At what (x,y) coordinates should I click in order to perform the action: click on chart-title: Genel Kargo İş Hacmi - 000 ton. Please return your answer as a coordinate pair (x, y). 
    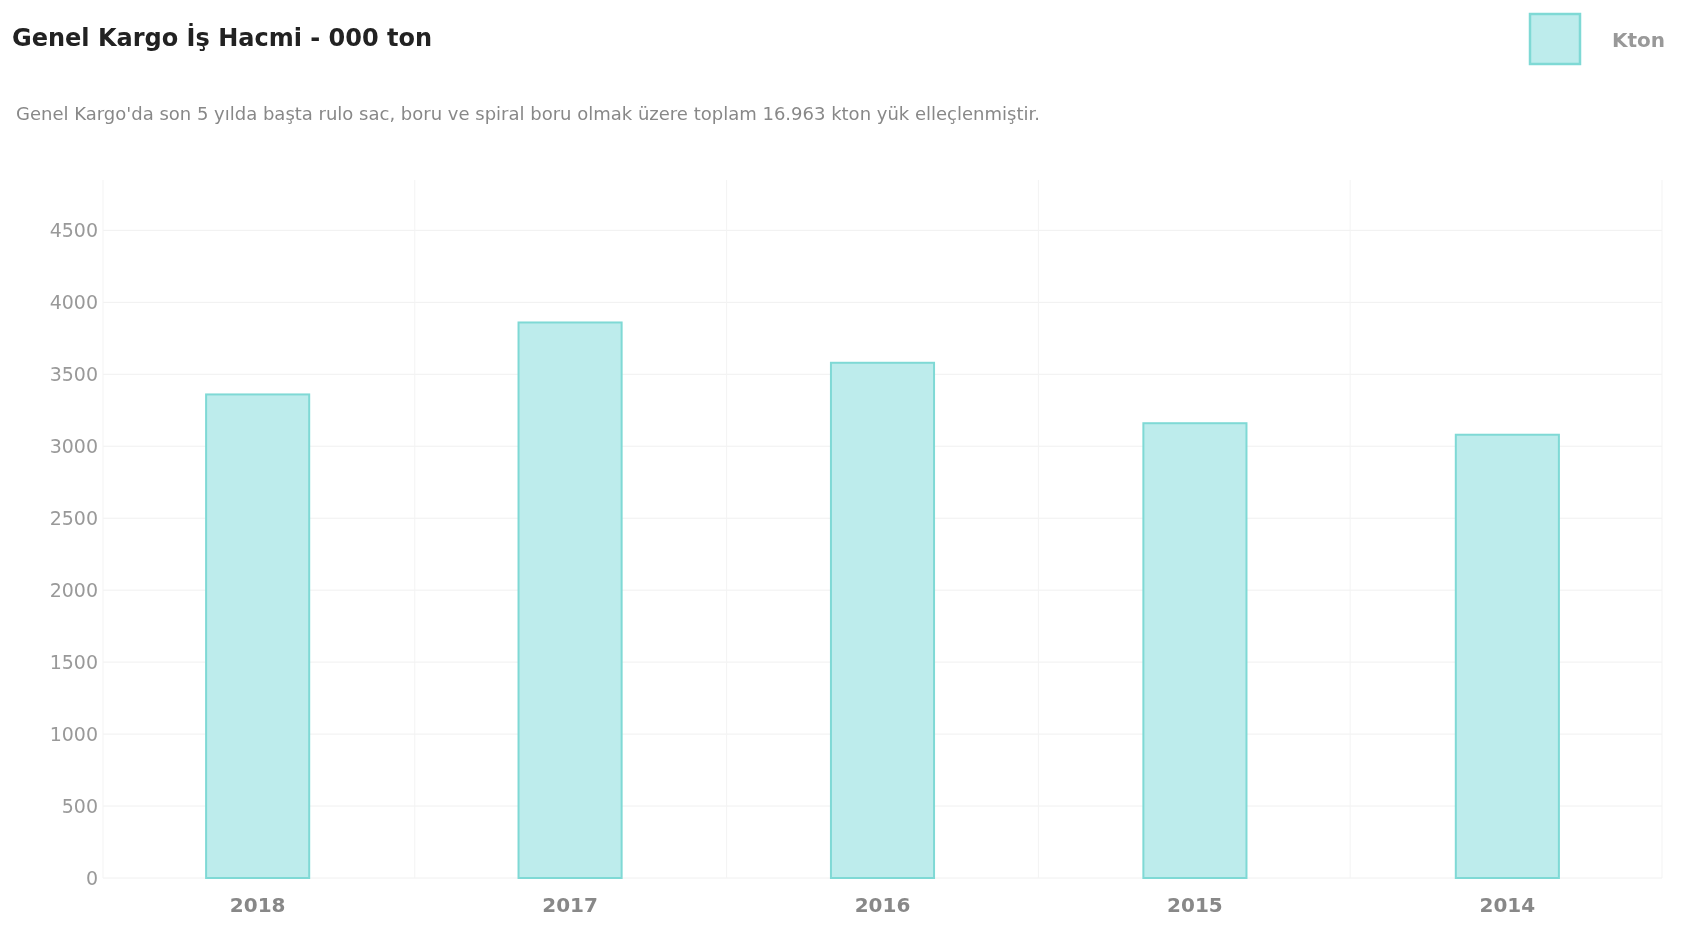
    Looking at the image, I should click on (222, 37).